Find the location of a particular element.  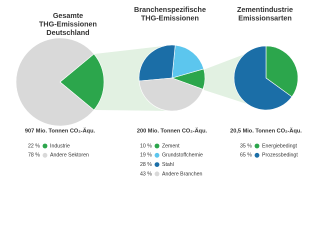

legend-label: Andere Sektoren is located at coordinates (69, 156).